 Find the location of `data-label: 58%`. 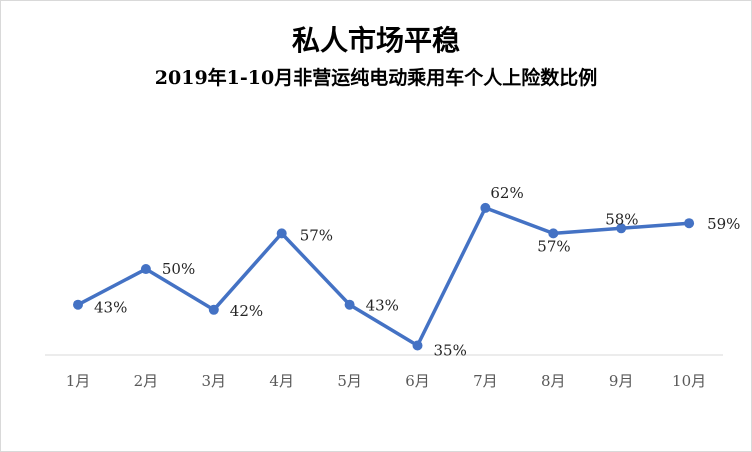

data-label: 58% is located at coordinates (621, 219).